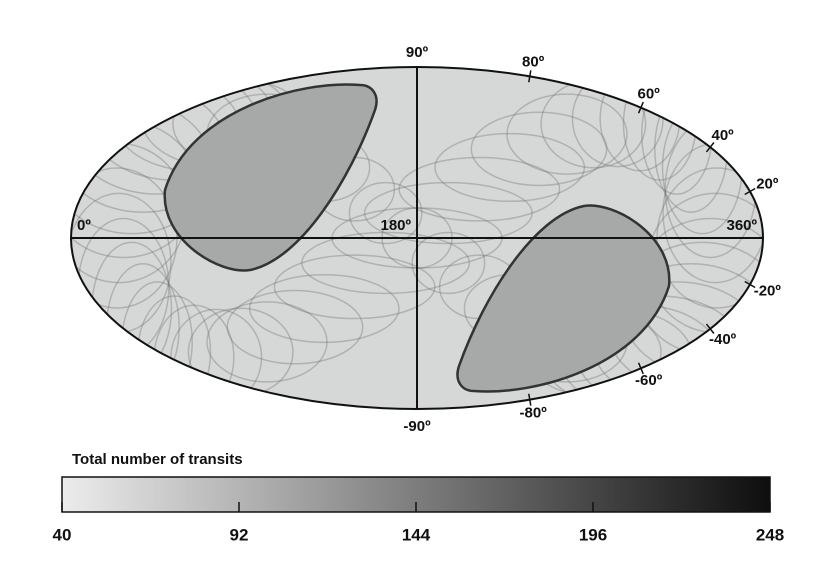 The image size is (831, 587). Describe the element at coordinates (239, 534) in the screenshot. I see `colorbar-tick-label: 92` at that location.